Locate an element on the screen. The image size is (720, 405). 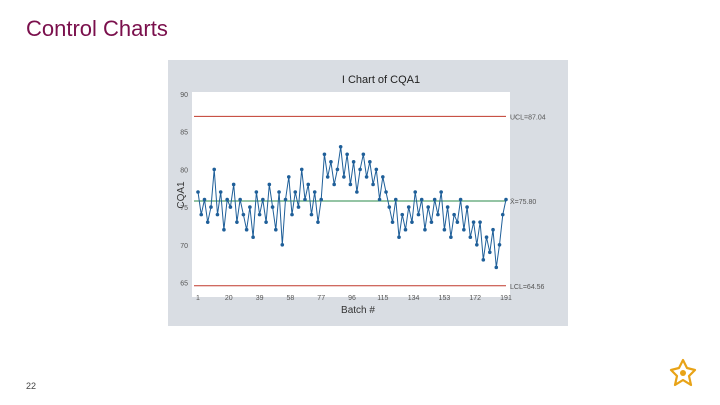
x-tick-label: 20 is located at coordinates (229, 298).